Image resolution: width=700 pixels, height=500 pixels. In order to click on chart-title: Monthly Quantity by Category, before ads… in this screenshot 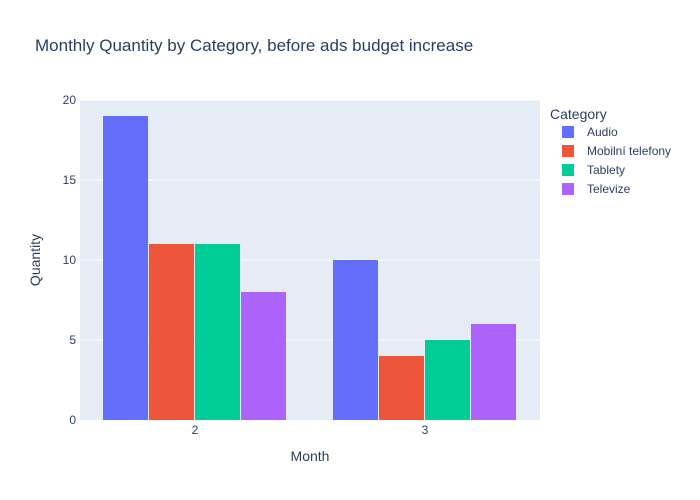, I will do `click(254, 45)`.